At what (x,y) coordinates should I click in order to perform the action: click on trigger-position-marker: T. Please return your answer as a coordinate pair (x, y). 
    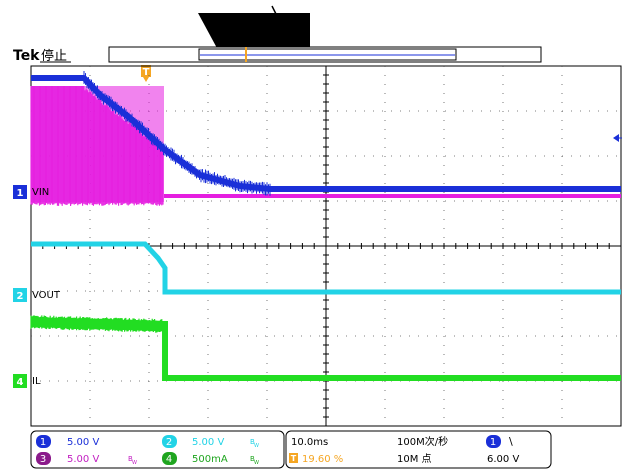
    Looking at the image, I should click on (146, 73).